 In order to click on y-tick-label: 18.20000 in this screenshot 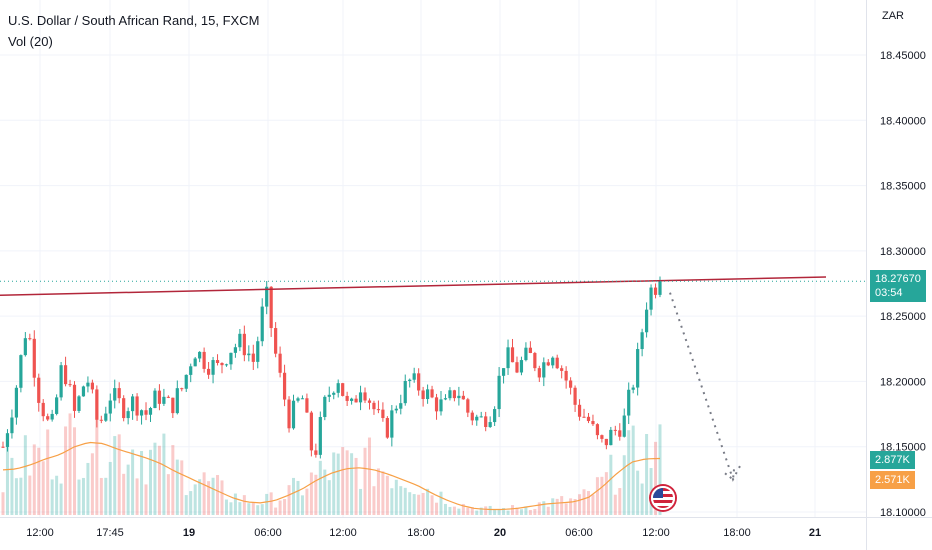, I will do `click(903, 382)`.